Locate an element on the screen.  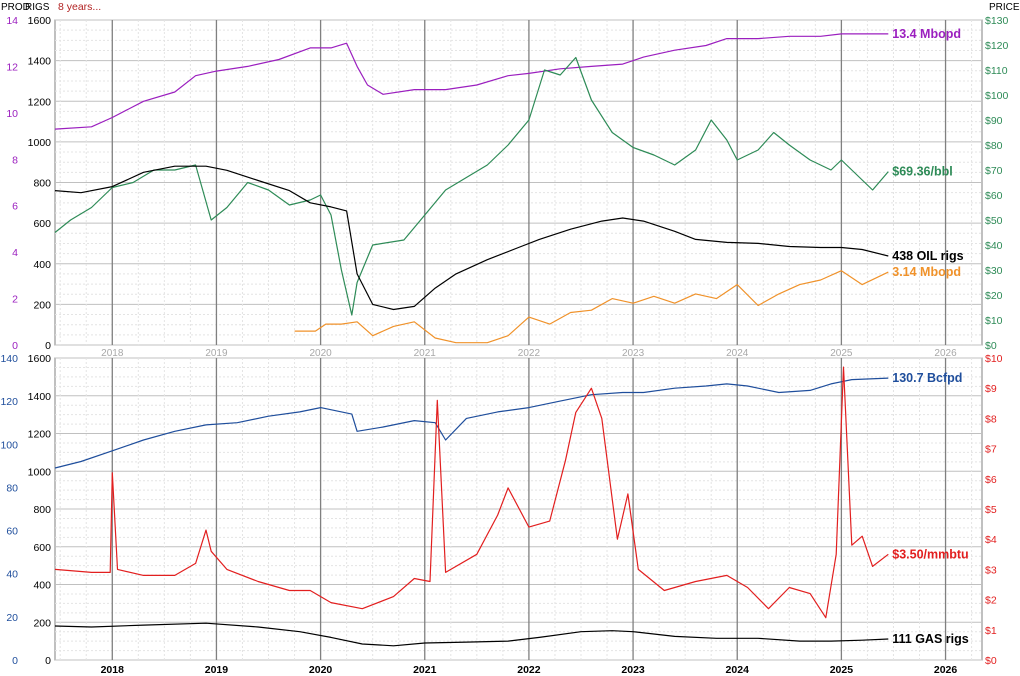
series-line-3-14-mbopd is located at coordinates (591, 307).